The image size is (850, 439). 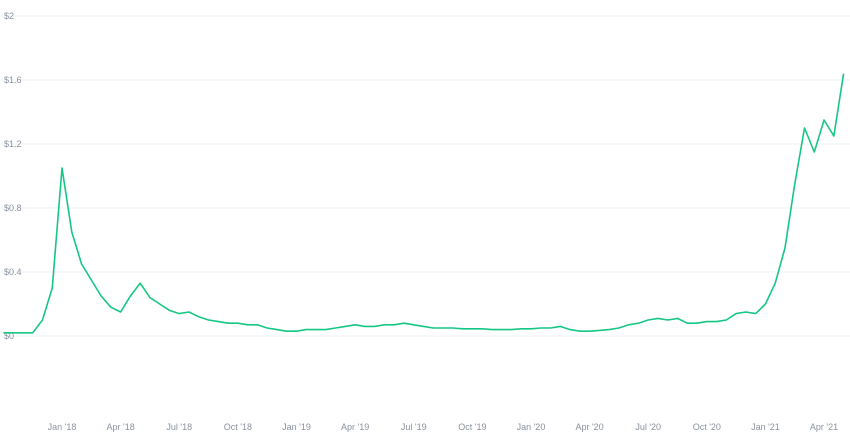 I want to click on x-tick-label: Jul '19, so click(x=414, y=427).